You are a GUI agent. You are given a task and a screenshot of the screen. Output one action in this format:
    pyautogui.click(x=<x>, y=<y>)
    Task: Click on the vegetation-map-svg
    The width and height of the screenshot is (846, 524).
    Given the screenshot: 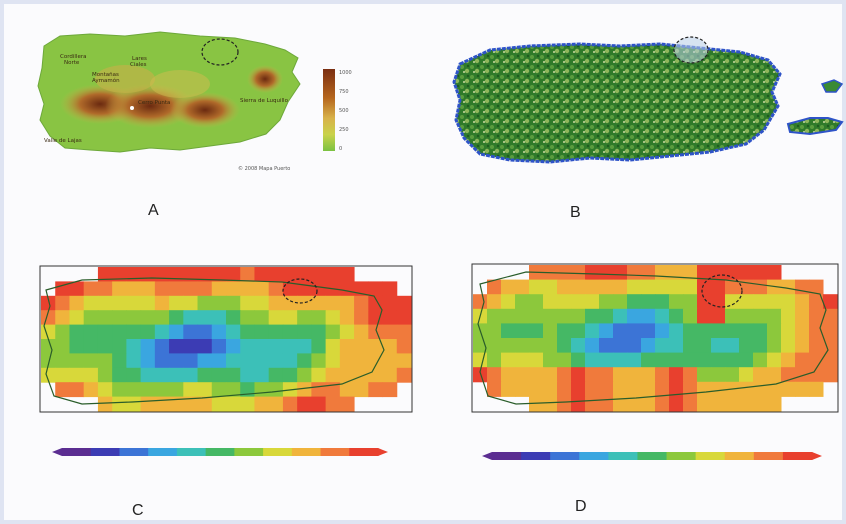 What is the action you would take?
    pyautogui.click(x=648, y=100)
    